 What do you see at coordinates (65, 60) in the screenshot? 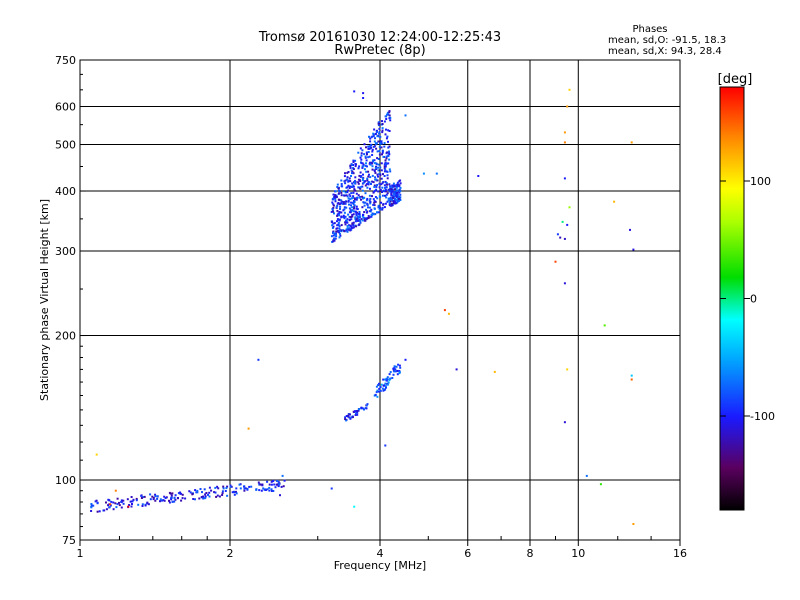
I see `y-tick-label: 750` at bounding box center [65, 60].